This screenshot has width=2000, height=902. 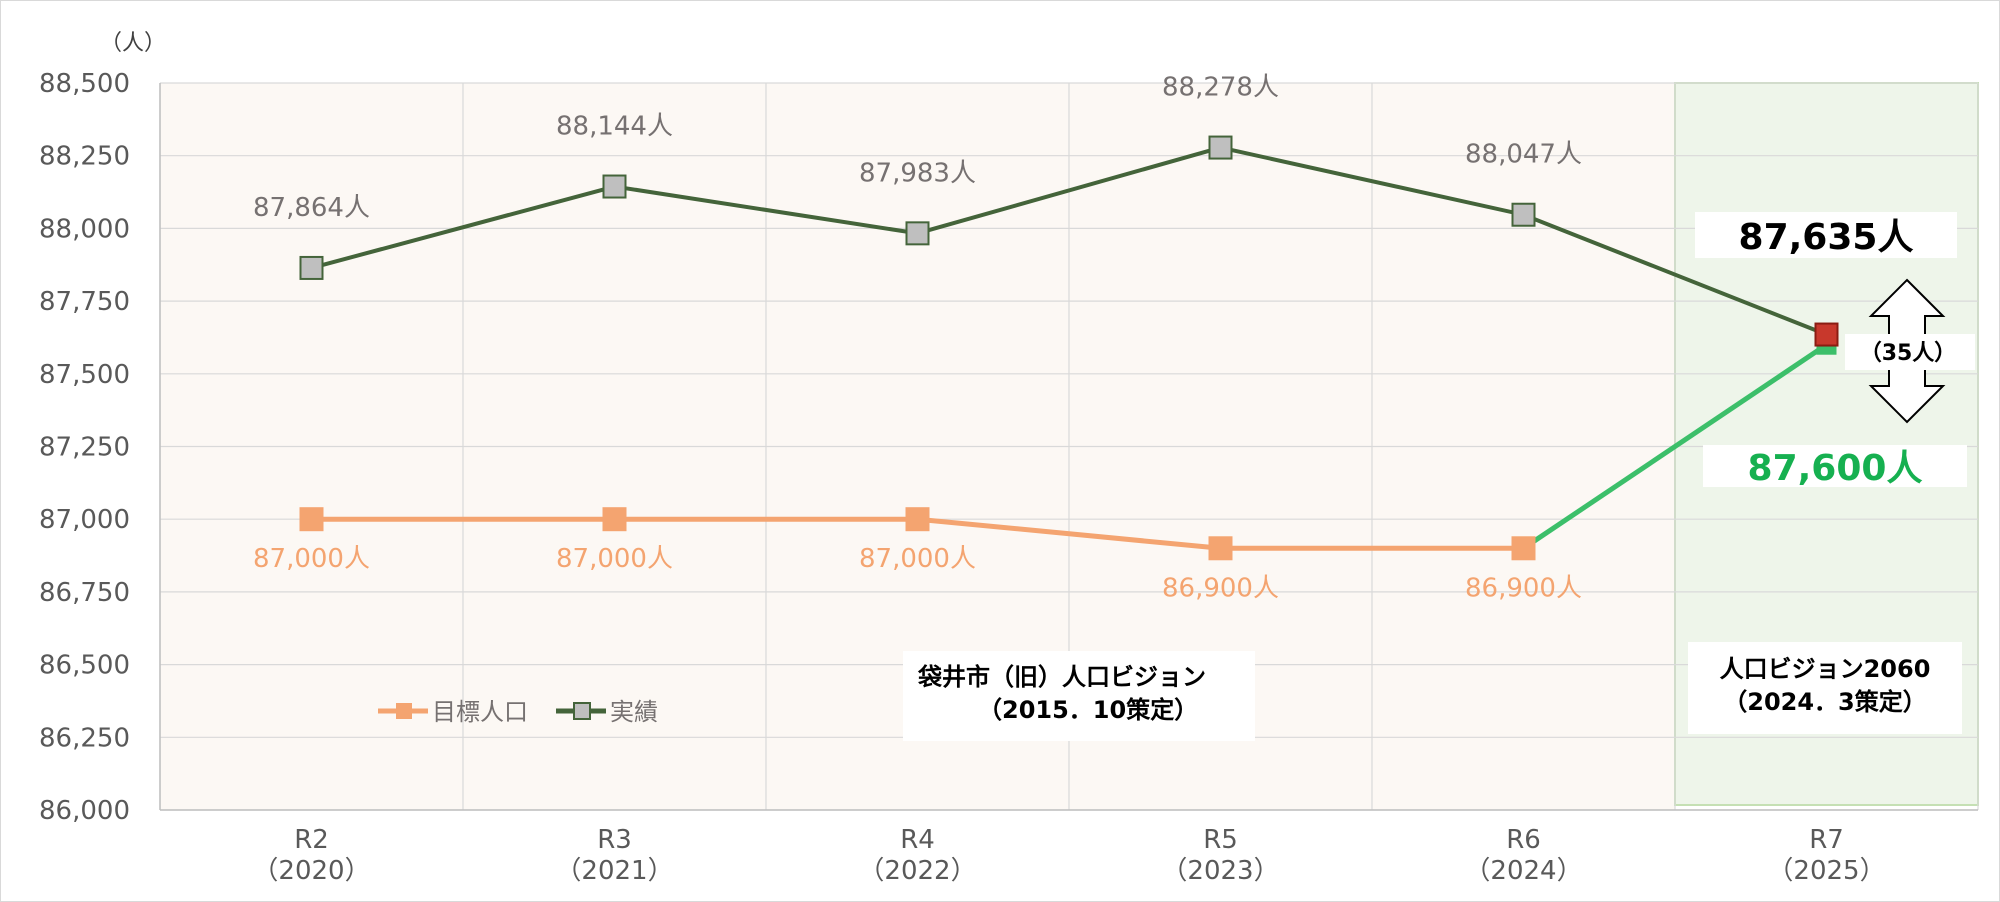 I want to click on legend-marker-actual, so click(x=582, y=711).